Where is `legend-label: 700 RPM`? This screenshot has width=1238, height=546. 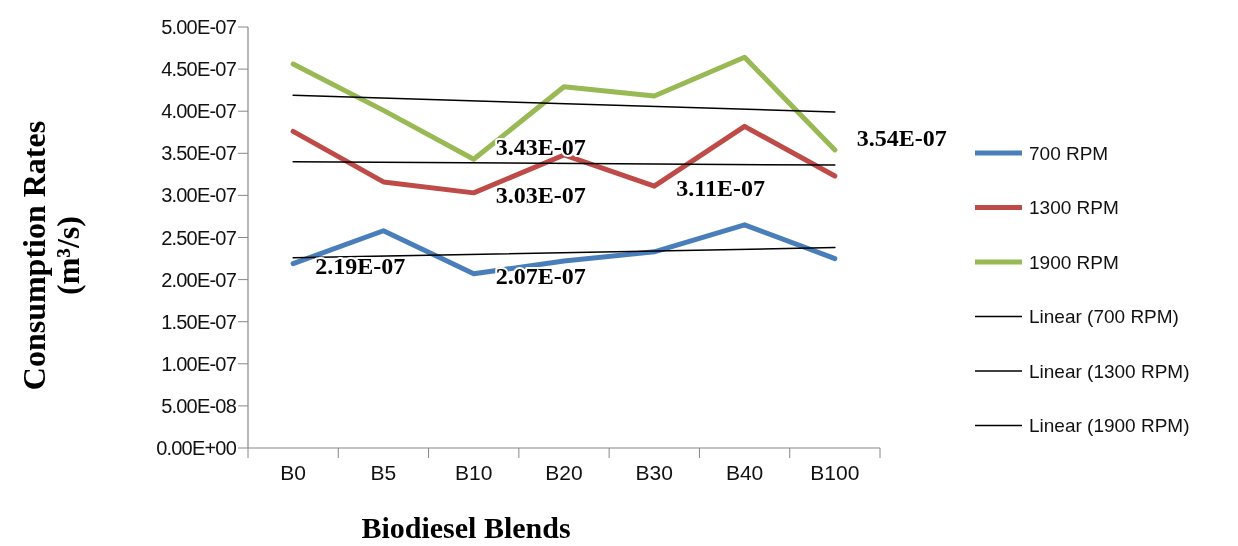 legend-label: 700 RPM is located at coordinates (1069, 153).